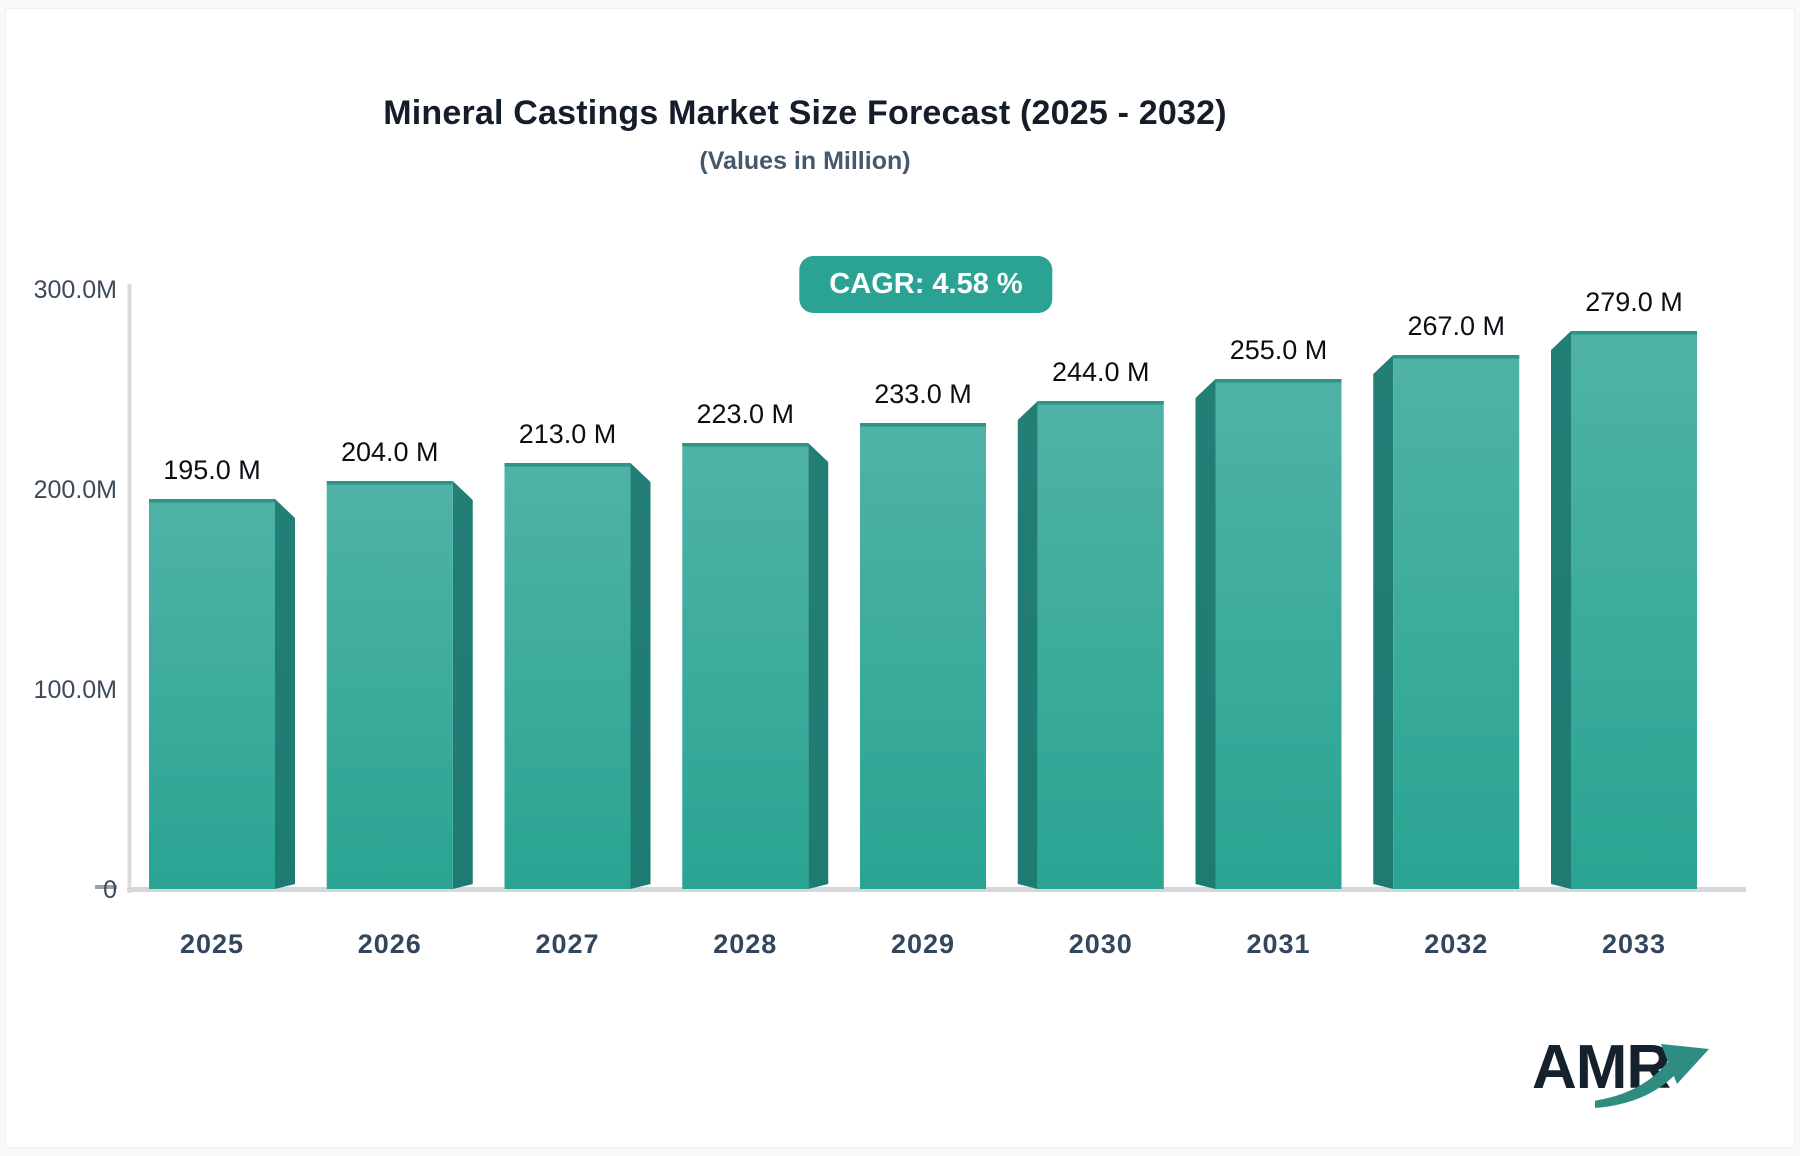 Image resolution: width=1800 pixels, height=1156 pixels. What do you see at coordinates (75, 690) in the screenshot?
I see `y-axis-label: 100.0M` at bounding box center [75, 690].